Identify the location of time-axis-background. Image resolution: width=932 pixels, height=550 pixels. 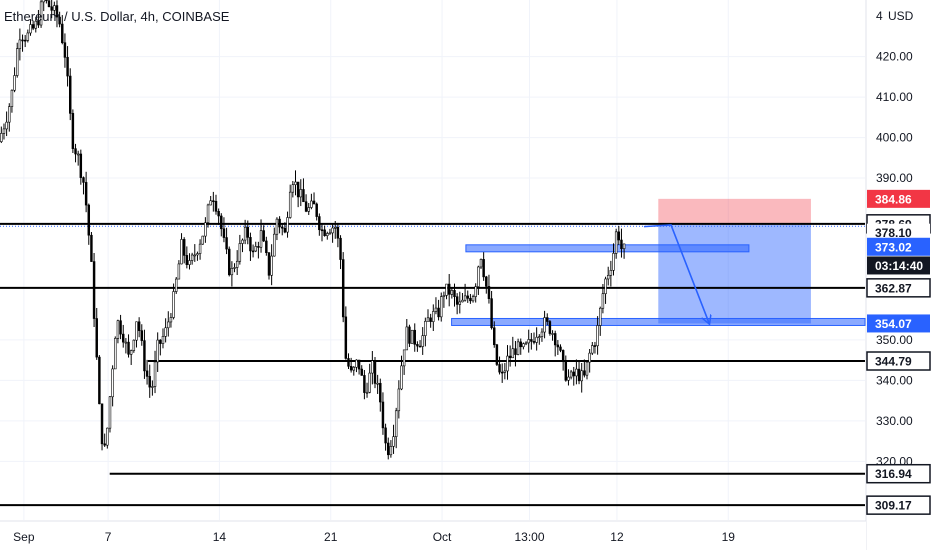
(433, 535).